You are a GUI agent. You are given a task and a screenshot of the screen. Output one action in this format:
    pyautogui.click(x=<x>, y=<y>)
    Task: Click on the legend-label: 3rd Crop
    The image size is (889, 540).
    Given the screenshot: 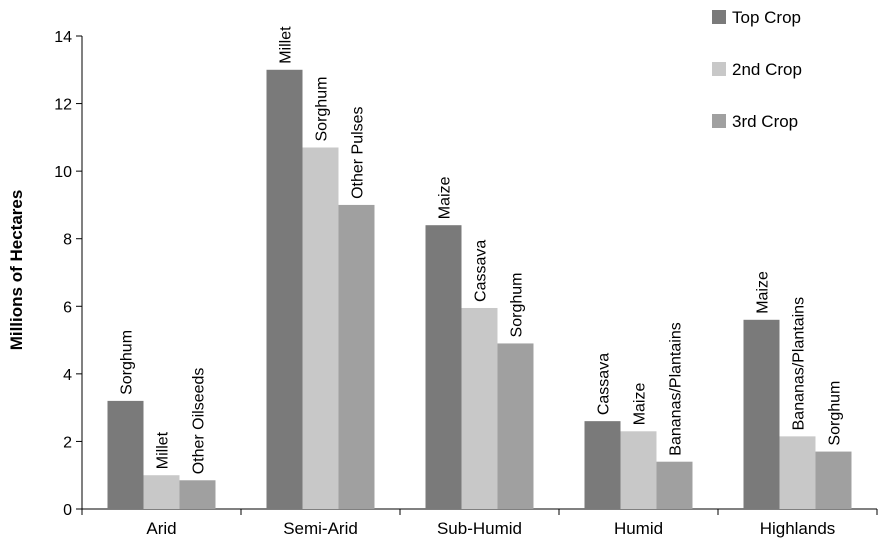 What is the action you would take?
    pyautogui.click(x=765, y=121)
    